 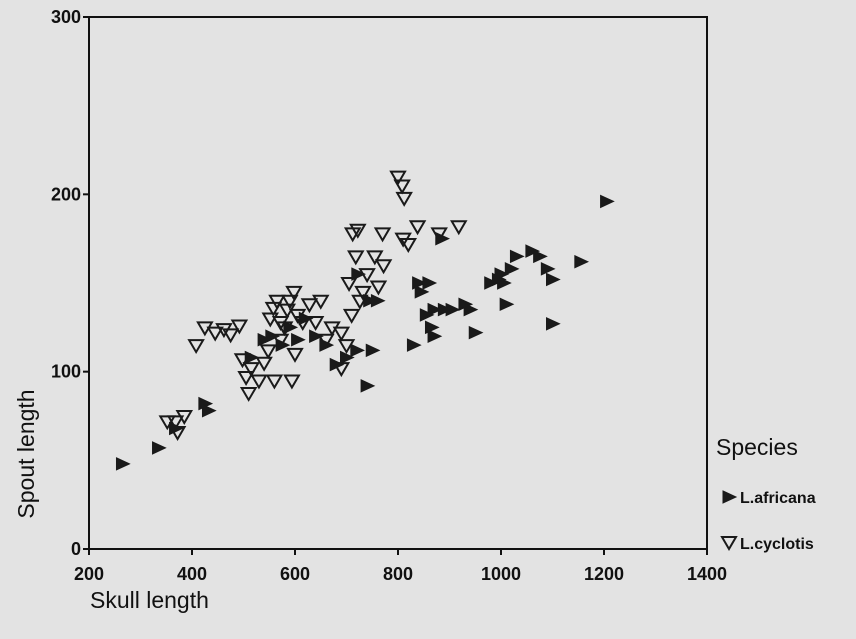 I want to click on x-tick-label: 800, so click(x=398, y=574).